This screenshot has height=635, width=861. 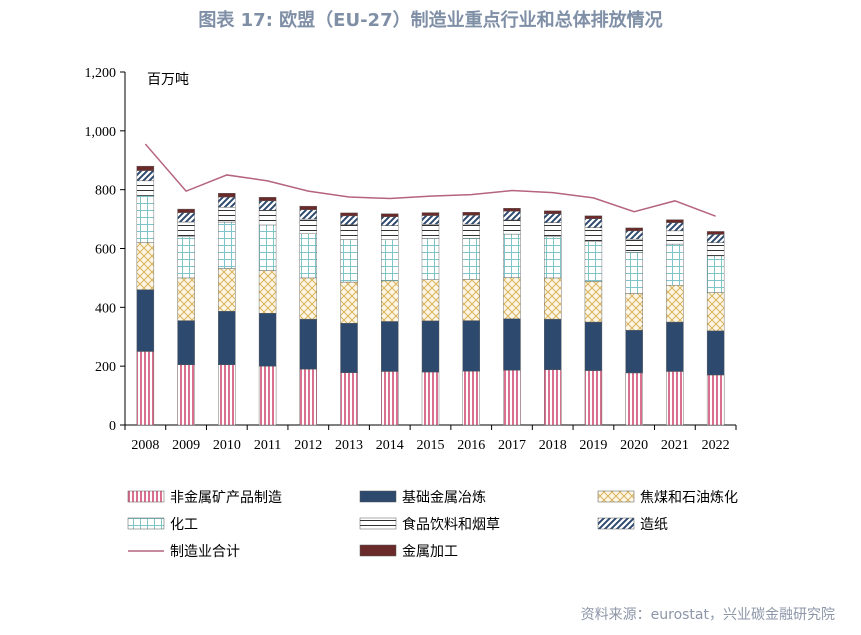 What do you see at coordinates (101, 73) in the screenshot?
I see `y-tick-label: 1,200` at bounding box center [101, 73].